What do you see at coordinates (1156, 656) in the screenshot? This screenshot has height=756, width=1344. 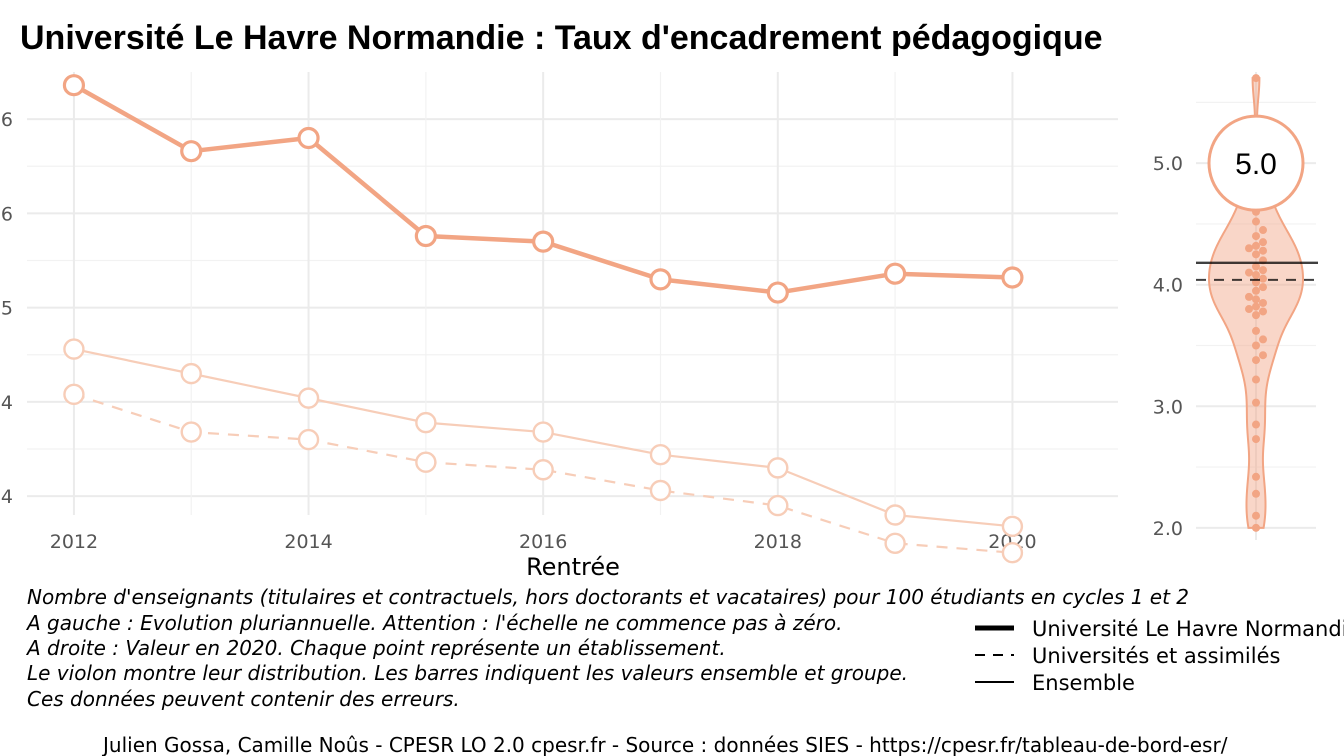 I see `legend-label-2: Universités et assimilés` at bounding box center [1156, 656].